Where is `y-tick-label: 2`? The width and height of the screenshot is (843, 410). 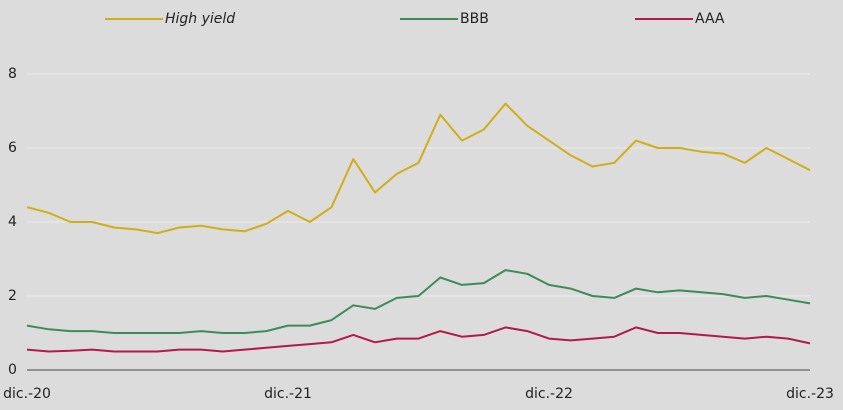
y-tick-label: 2 is located at coordinates (12, 296).